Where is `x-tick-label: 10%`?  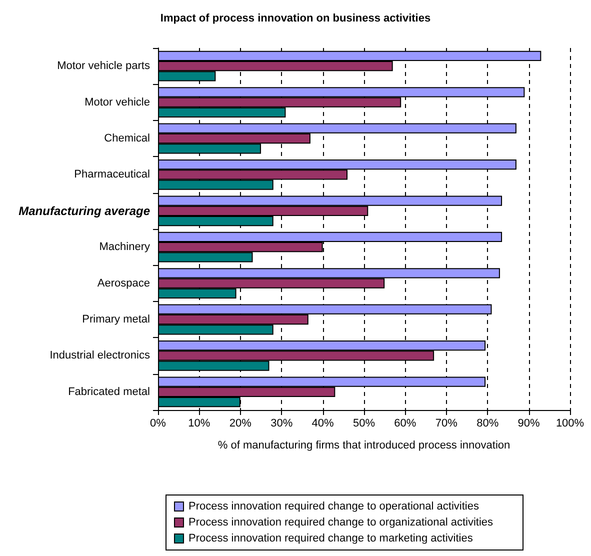
x-tick-label: 10% is located at coordinates (199, 424).